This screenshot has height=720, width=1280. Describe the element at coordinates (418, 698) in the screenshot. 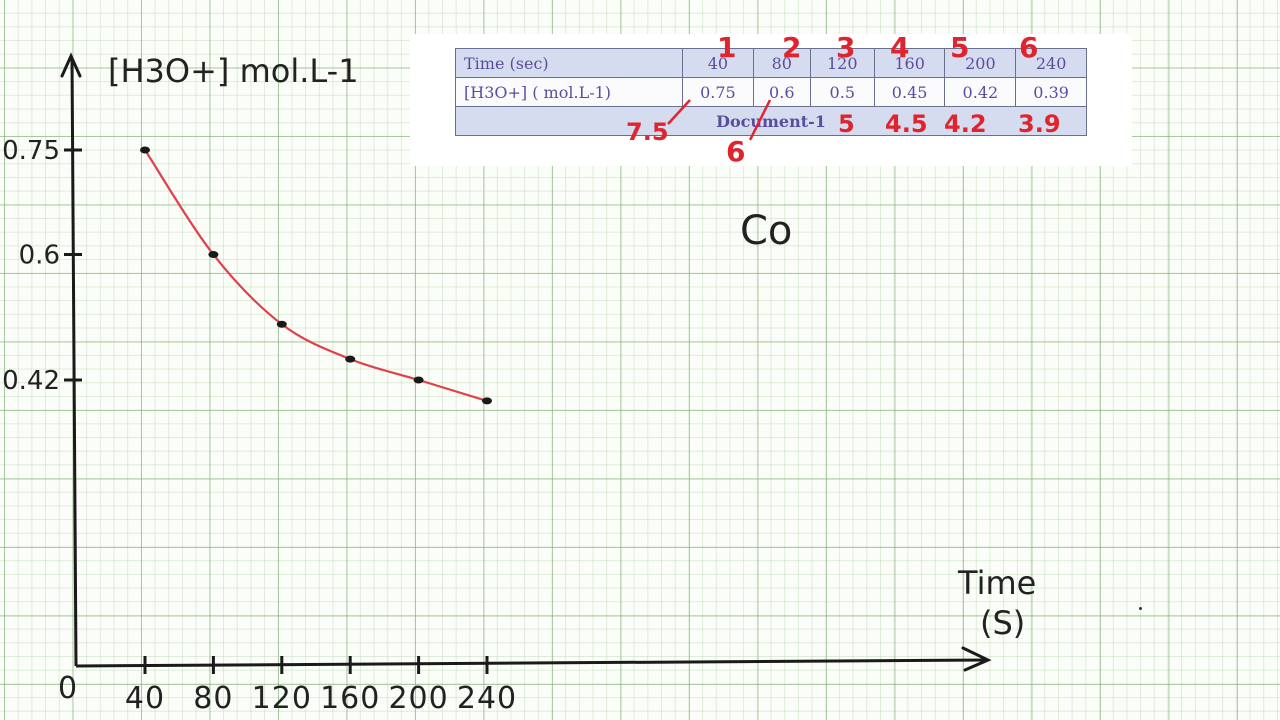

I see `x-tick-label: 200` at that location.